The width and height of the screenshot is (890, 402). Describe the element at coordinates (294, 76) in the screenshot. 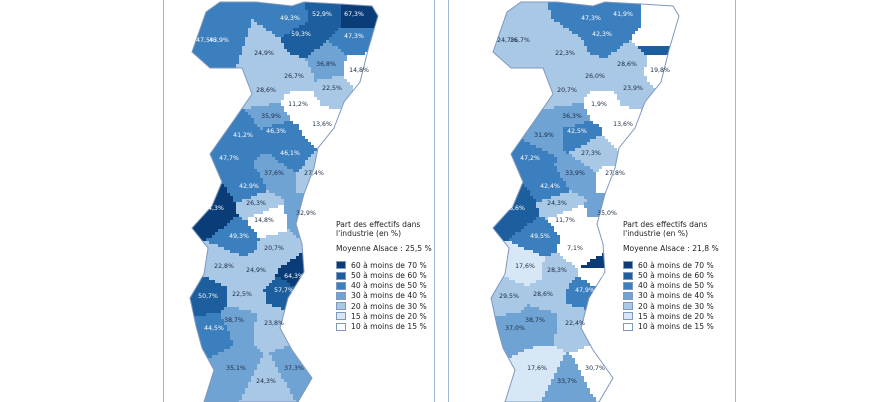

I see `region-value-label: 26,7%` at that location.